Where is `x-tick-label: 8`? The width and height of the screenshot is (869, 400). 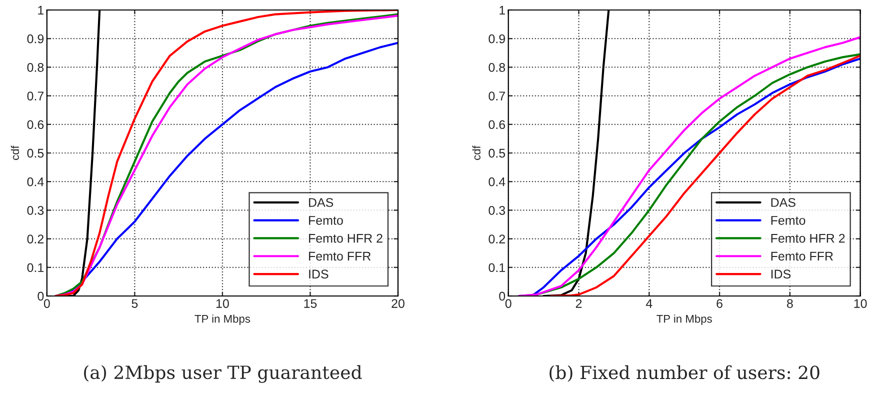
x-tick-label: 8 is located at coordinates (789, 303).